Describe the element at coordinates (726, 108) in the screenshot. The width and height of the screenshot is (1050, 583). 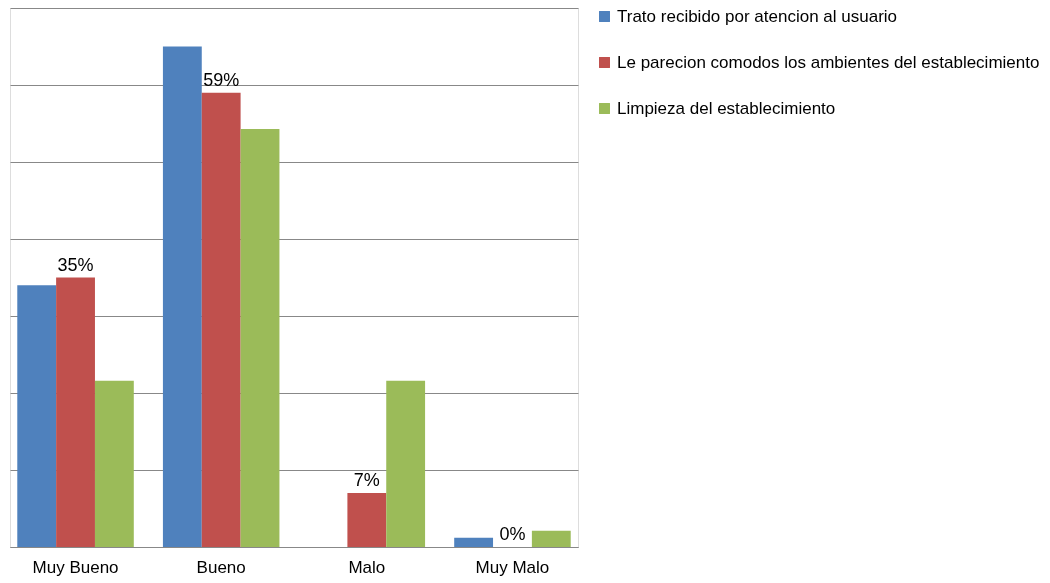
I see `legend-label: Limpieza del establecimiento` at that location.